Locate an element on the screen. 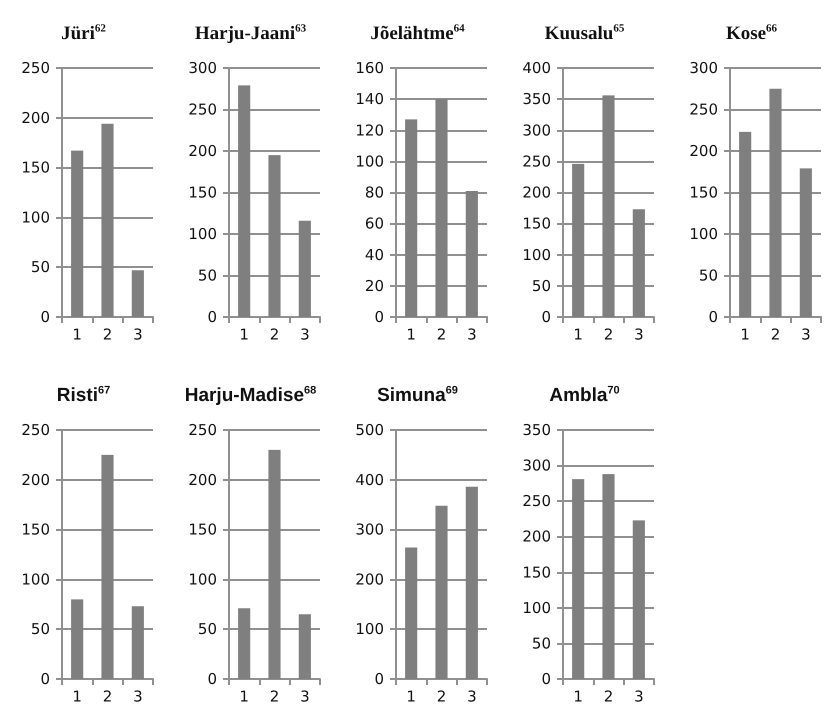 The height and width of the screenshot is (723, 835). y-tick-label: 160 is located at coordinates (369, 68).